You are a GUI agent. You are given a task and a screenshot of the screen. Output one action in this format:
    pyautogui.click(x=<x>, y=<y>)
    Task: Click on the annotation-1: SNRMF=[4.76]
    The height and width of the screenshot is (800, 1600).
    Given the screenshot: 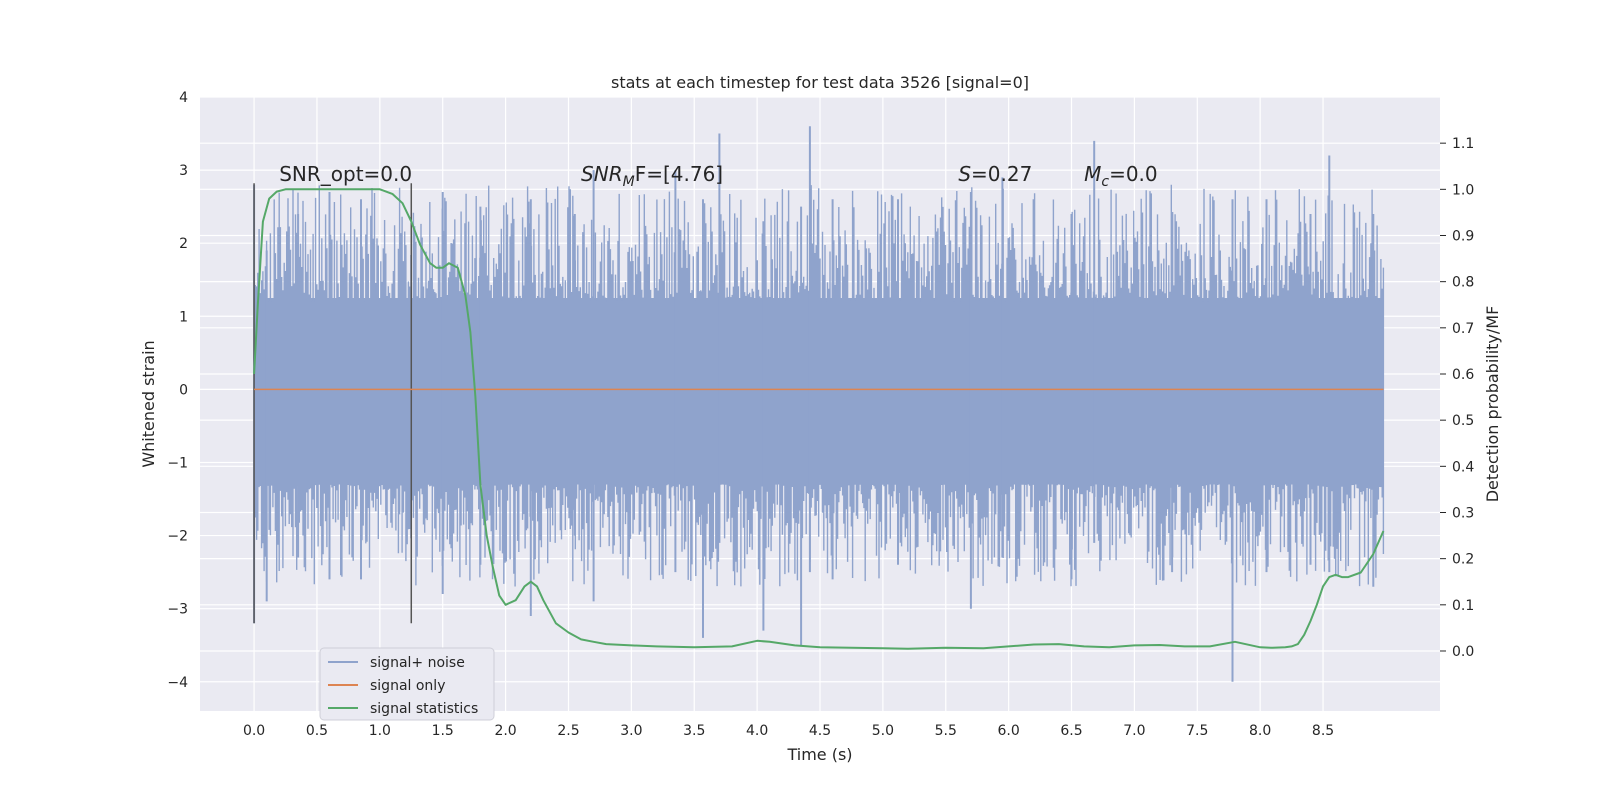 What is the action you would take?
    pyautogui.click(x=652, y=176)
    